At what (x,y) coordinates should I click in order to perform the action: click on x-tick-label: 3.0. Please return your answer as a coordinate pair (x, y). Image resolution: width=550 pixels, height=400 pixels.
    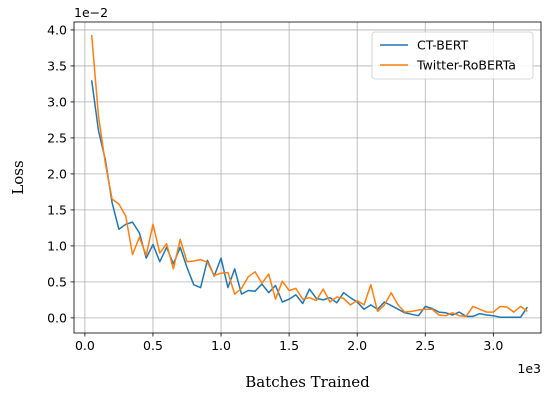
    Looking at the image, I should click on (493, 345).